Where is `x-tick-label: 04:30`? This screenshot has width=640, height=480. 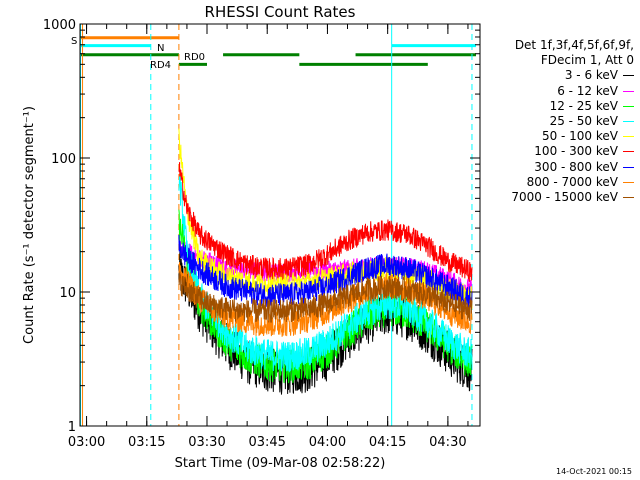
x-tick-label: 04:30 is located at coordinates (447, 442).